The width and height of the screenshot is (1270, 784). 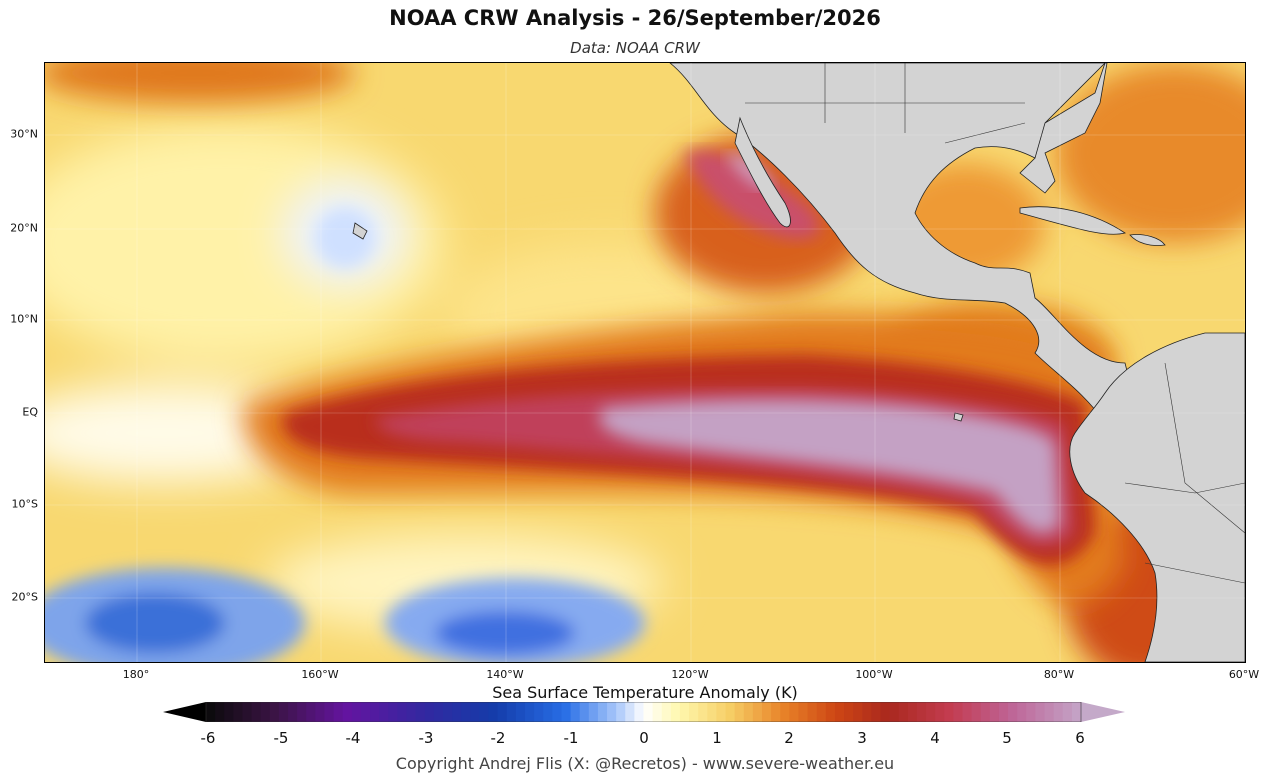 I want to click on baja-california-land, so click(x=762, y=172).